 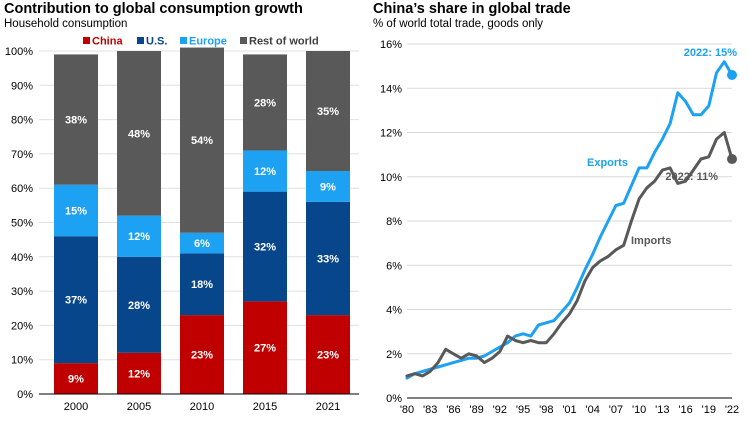 I want to click on y-tick-label: 14%, so click(x=391, y=89).